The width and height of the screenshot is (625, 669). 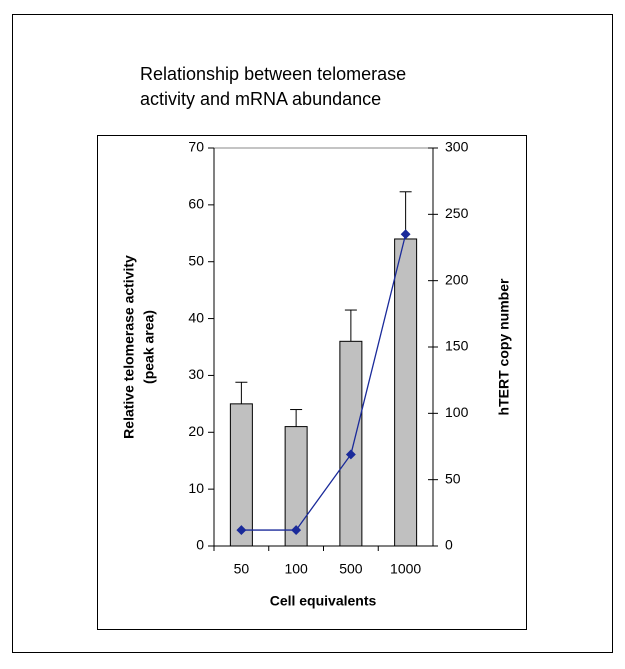 I want to click on y2-tick-label: 0, so click(x=449, y=545).